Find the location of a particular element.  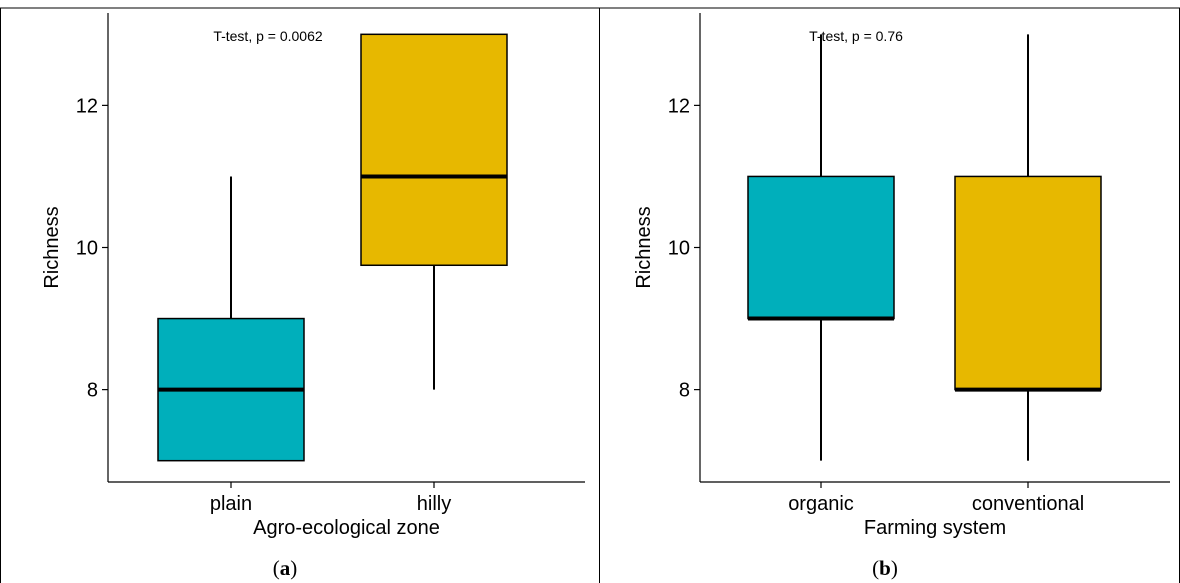

box-organic is located at coordinates (821, 247).